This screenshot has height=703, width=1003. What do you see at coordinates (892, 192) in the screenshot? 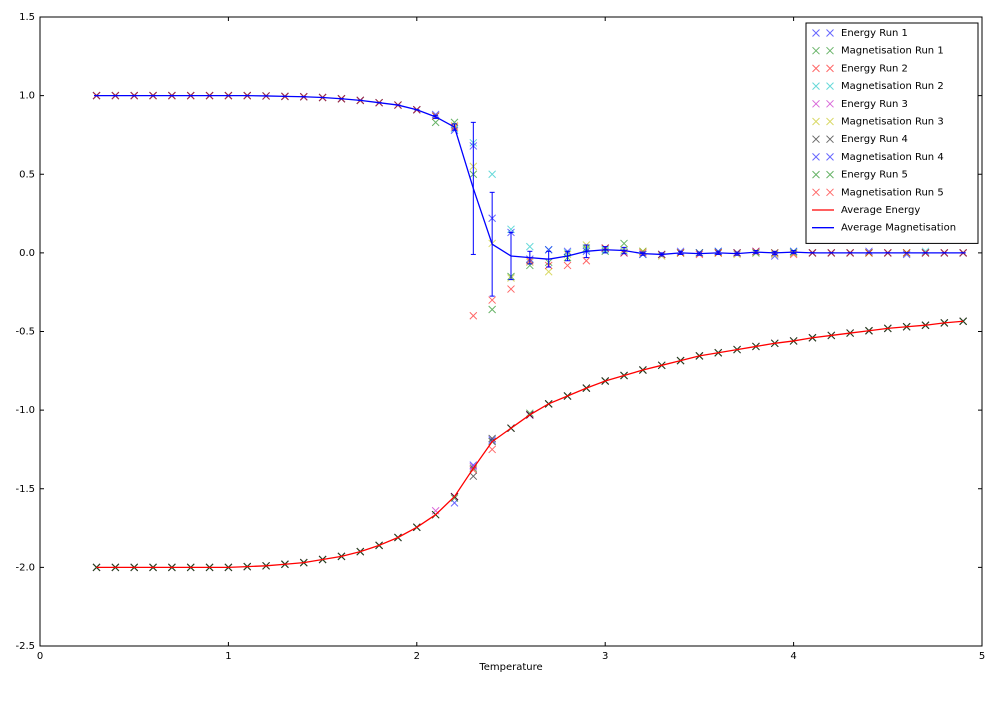
I see `legend-label: Magnetisation Run 5` at bounding box center [892, 192].